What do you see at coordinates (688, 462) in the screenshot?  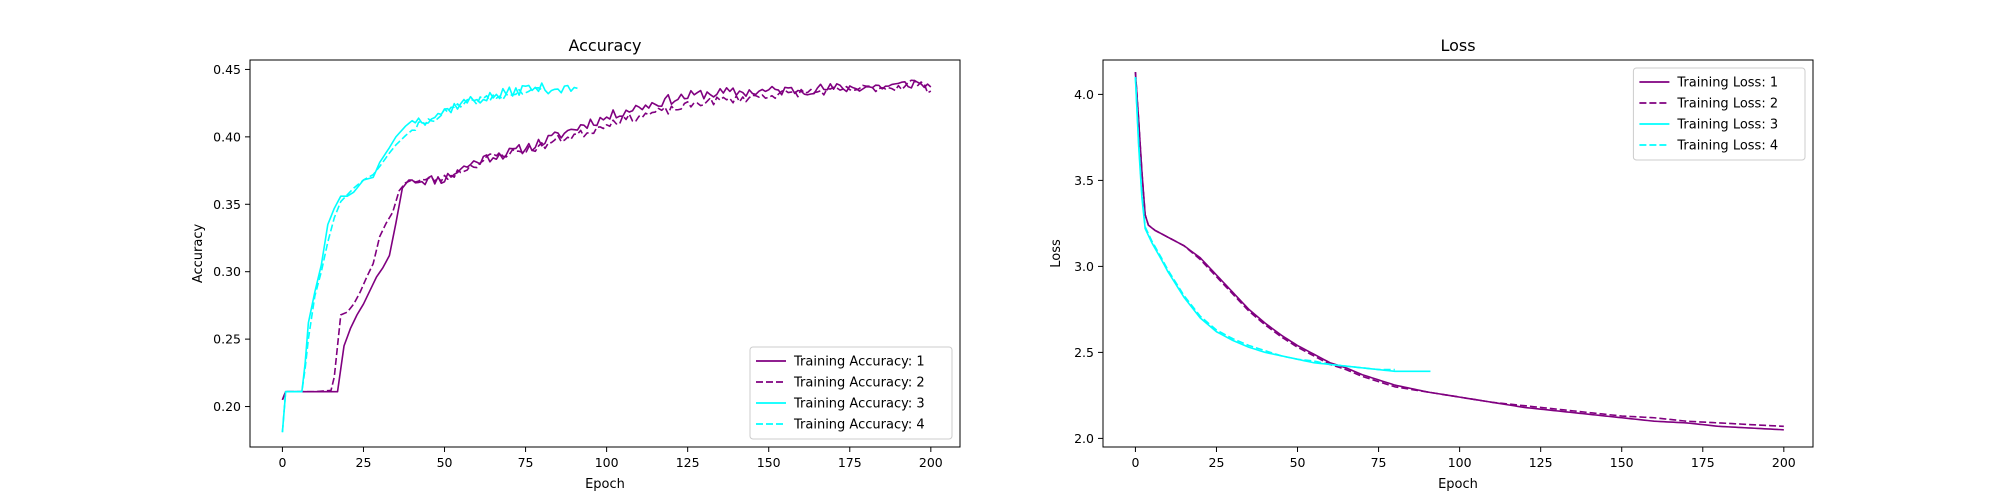 I see `accuracy-x-tick-label: 125` at bounding box center [688, 462].